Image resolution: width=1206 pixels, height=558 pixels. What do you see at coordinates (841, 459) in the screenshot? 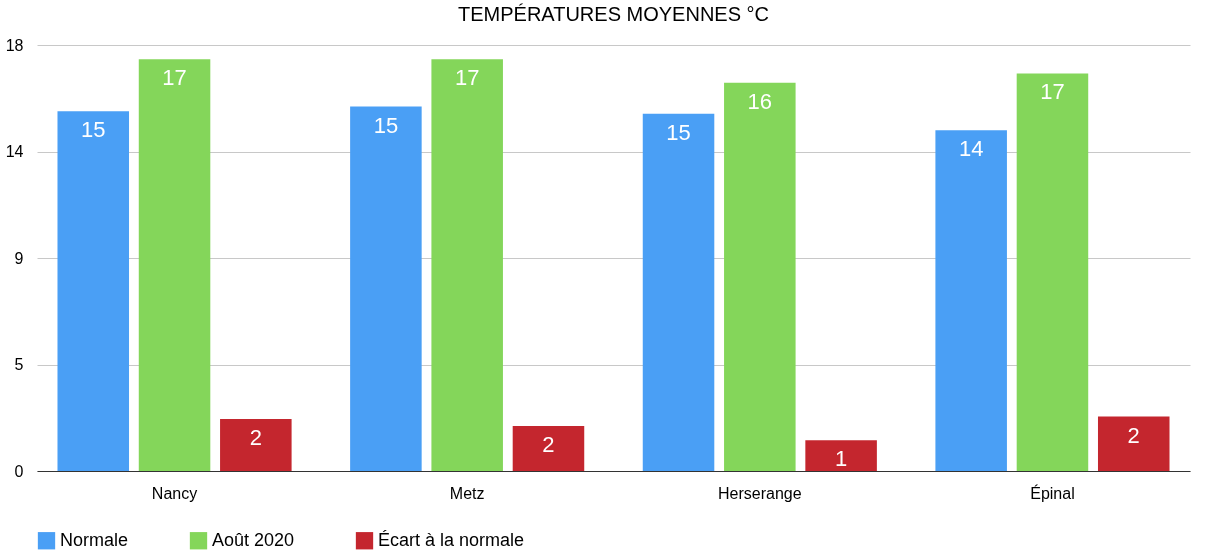
I see `data-label: 1` at bounding box center [841, 459].